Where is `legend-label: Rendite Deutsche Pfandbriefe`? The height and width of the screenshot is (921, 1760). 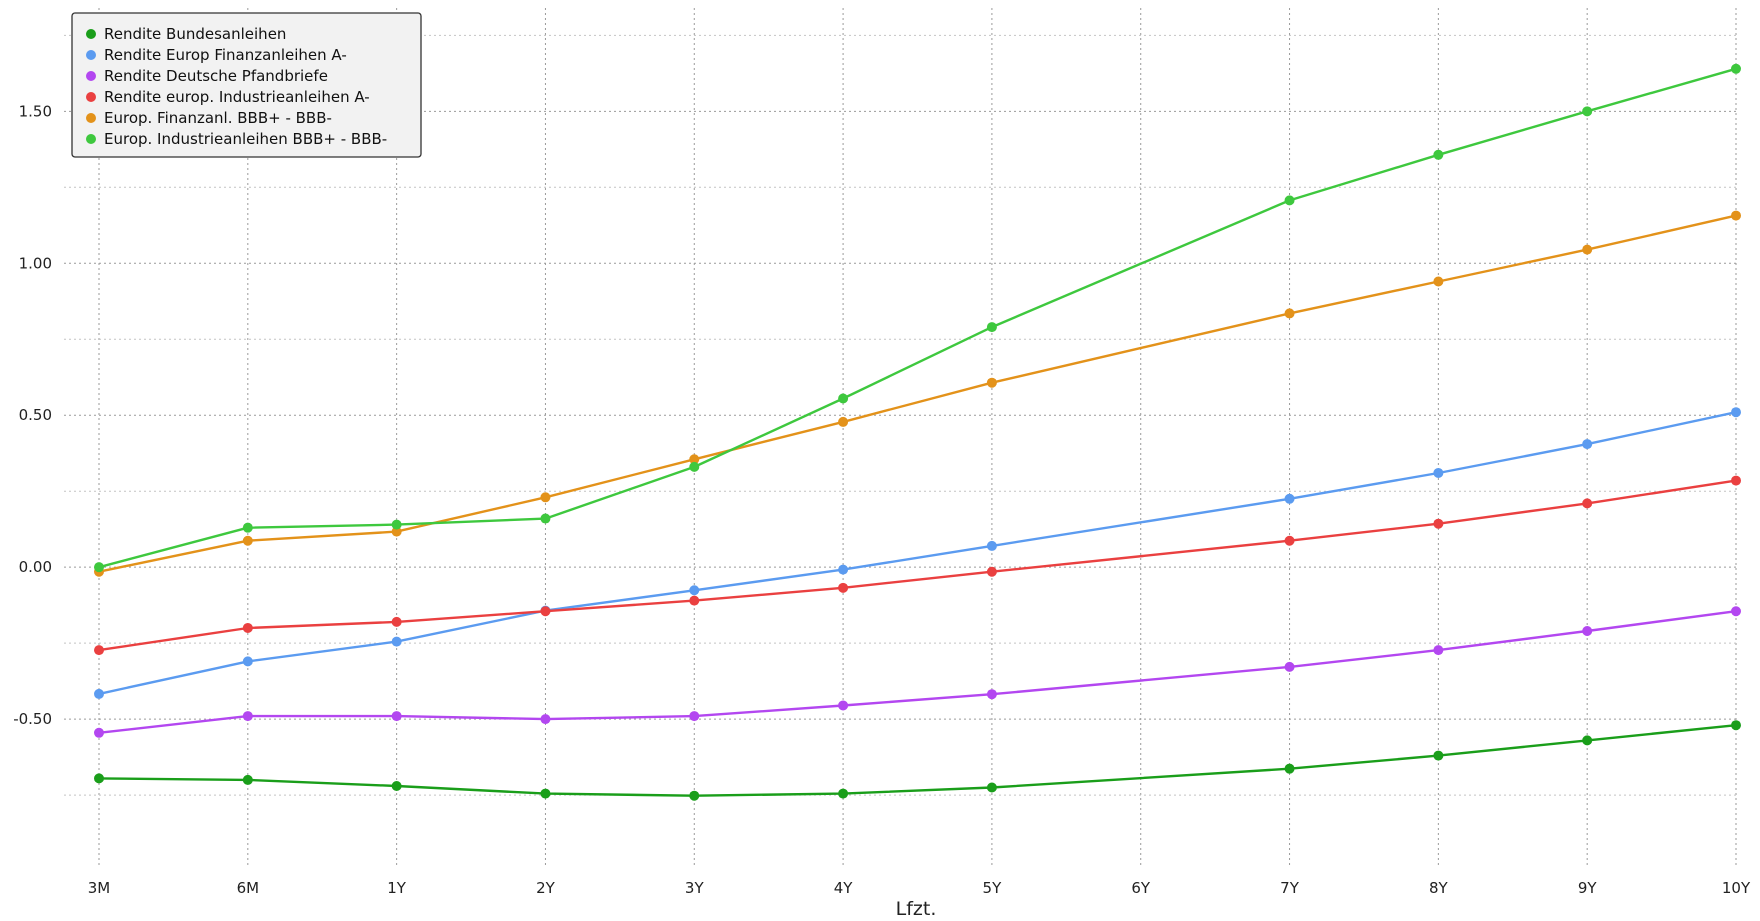
legend-label: Rendite Deutsche Pfandbriefe is located at coordinates (216, 76).